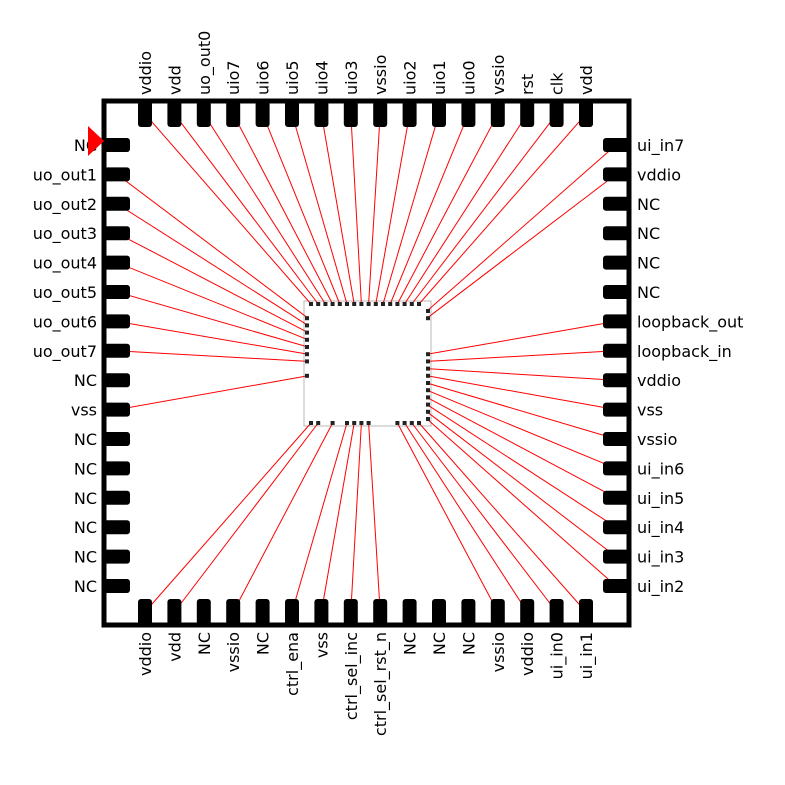  Describe the element at coordinates (117, 527) in the screenshot. I see `pad-left-14-nc` at that location.